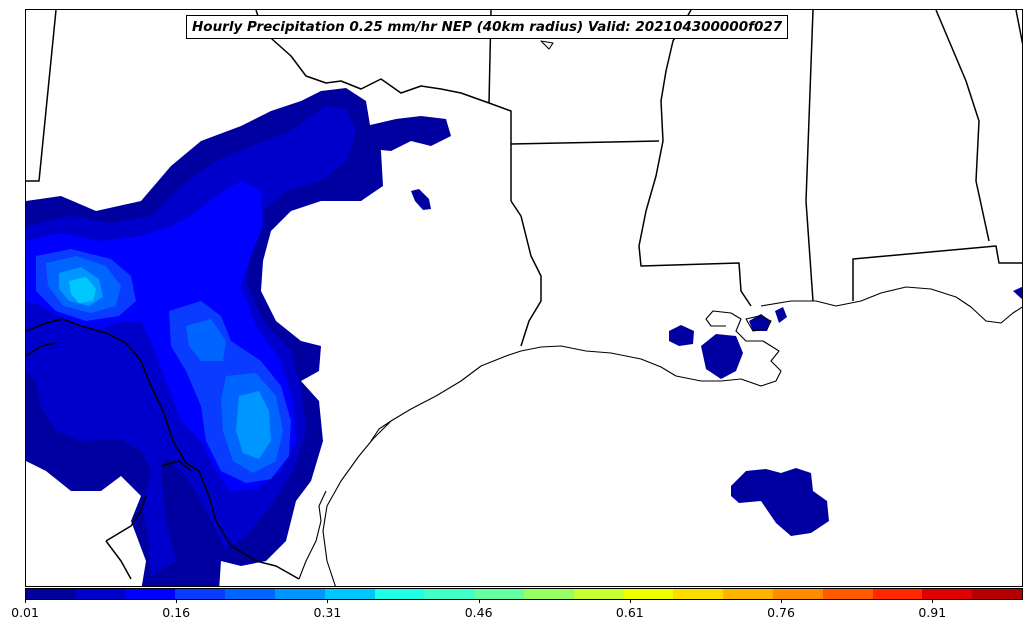  What do you see at coordinates (206, 340) in the screenshot?
I see `precip-region-central-level5` at bounding box center [206, 340].